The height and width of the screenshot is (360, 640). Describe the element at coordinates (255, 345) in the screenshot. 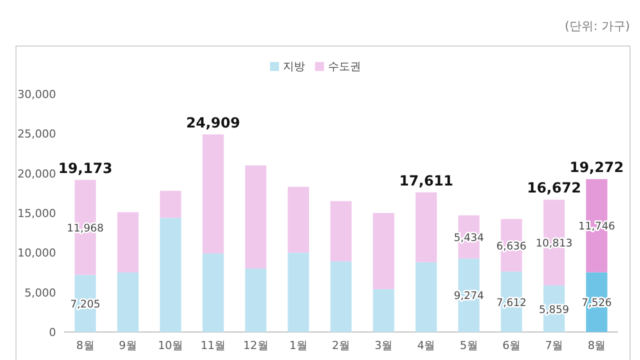

I see `x-tick-label: 12월` at that location.